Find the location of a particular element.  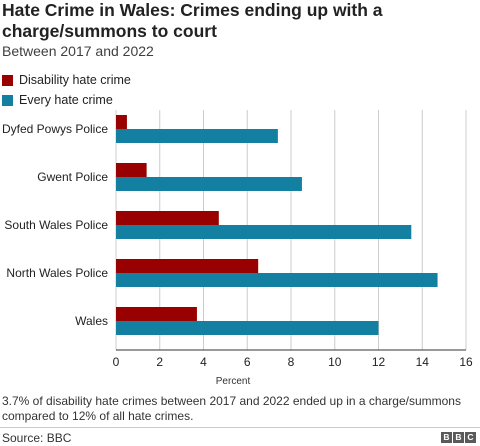

legend-item-disability: Disability hate crime is located at coordinates (66, 80).